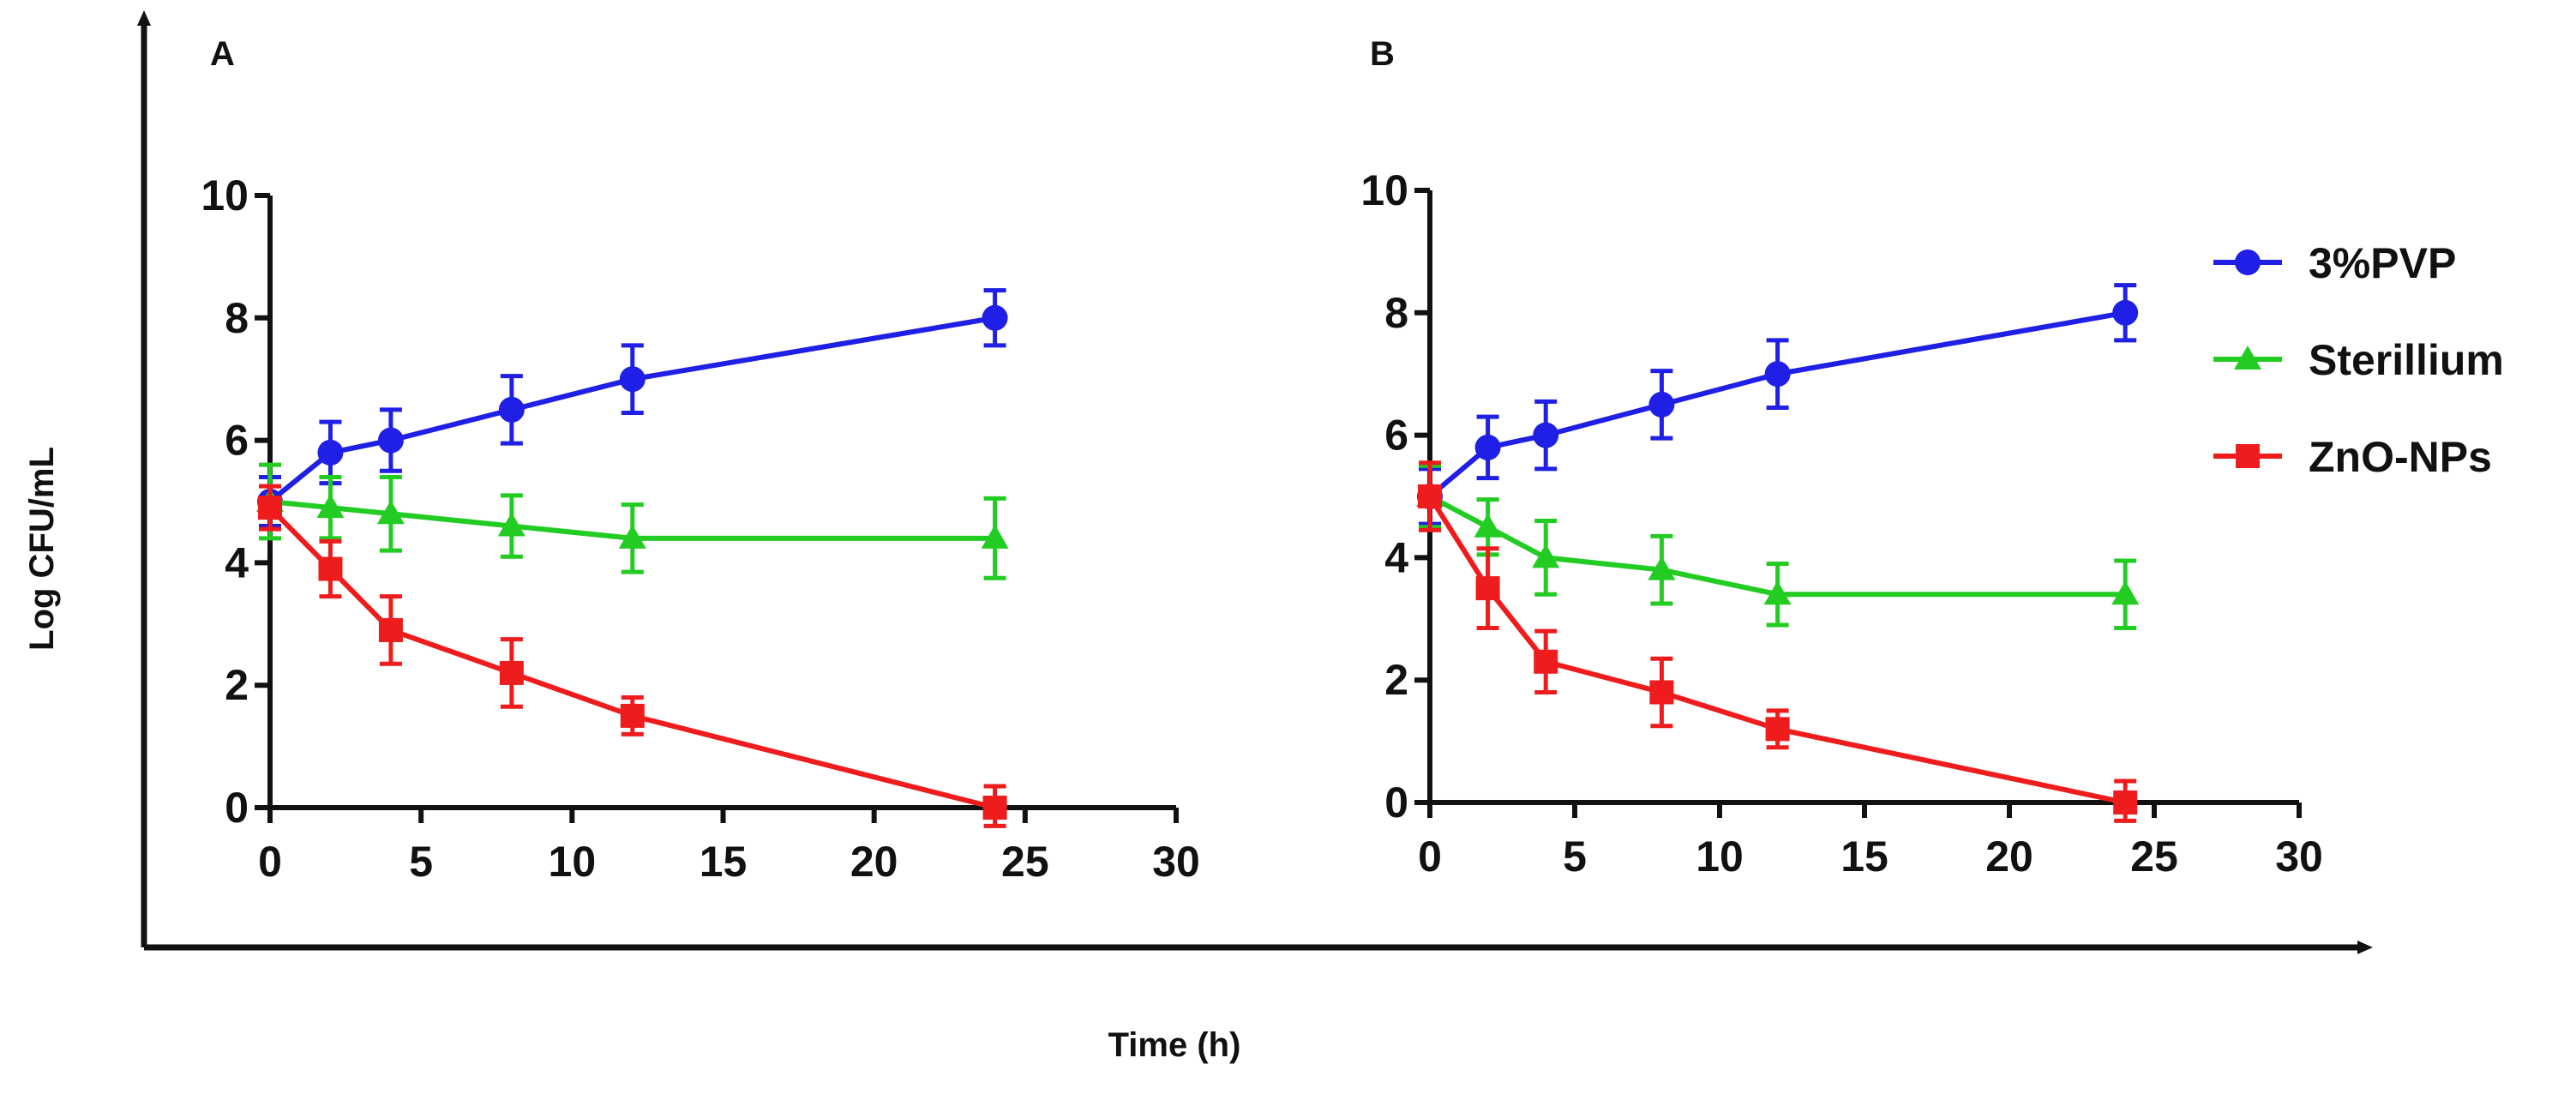  What do you see at coordinates (2400, 457) in the screenshot?
I see `legend-label: ZnO-NPs` at bounding box center [2400, 457].